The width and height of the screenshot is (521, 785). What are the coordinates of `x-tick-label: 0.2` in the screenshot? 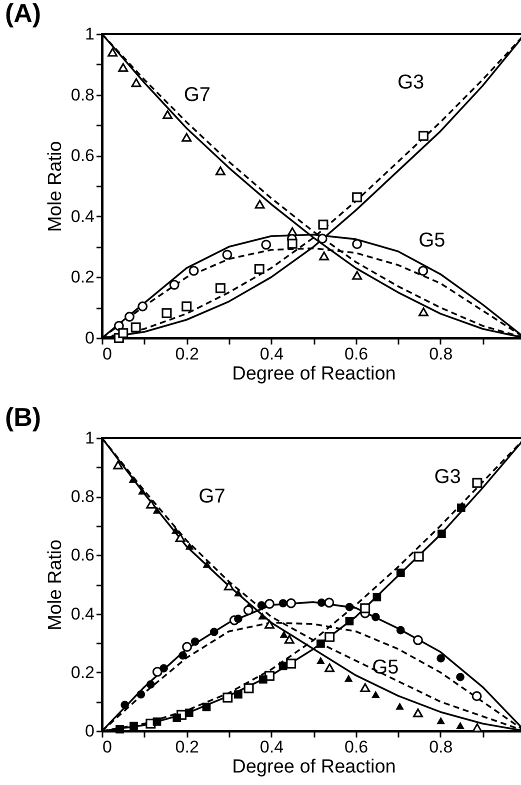 It's located at (187, 747).